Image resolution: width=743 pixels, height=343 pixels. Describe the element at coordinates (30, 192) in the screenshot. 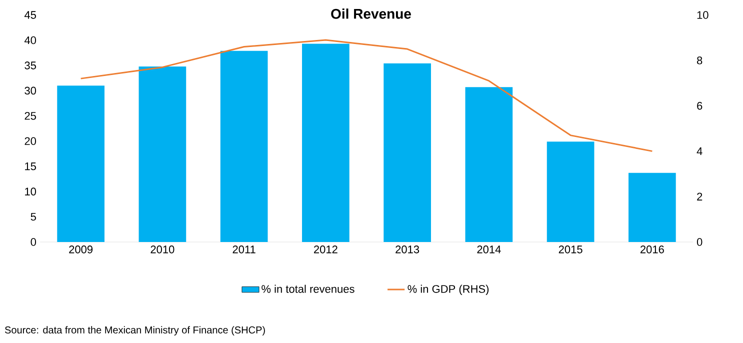

I see `y-tick-label: 10` at that location.